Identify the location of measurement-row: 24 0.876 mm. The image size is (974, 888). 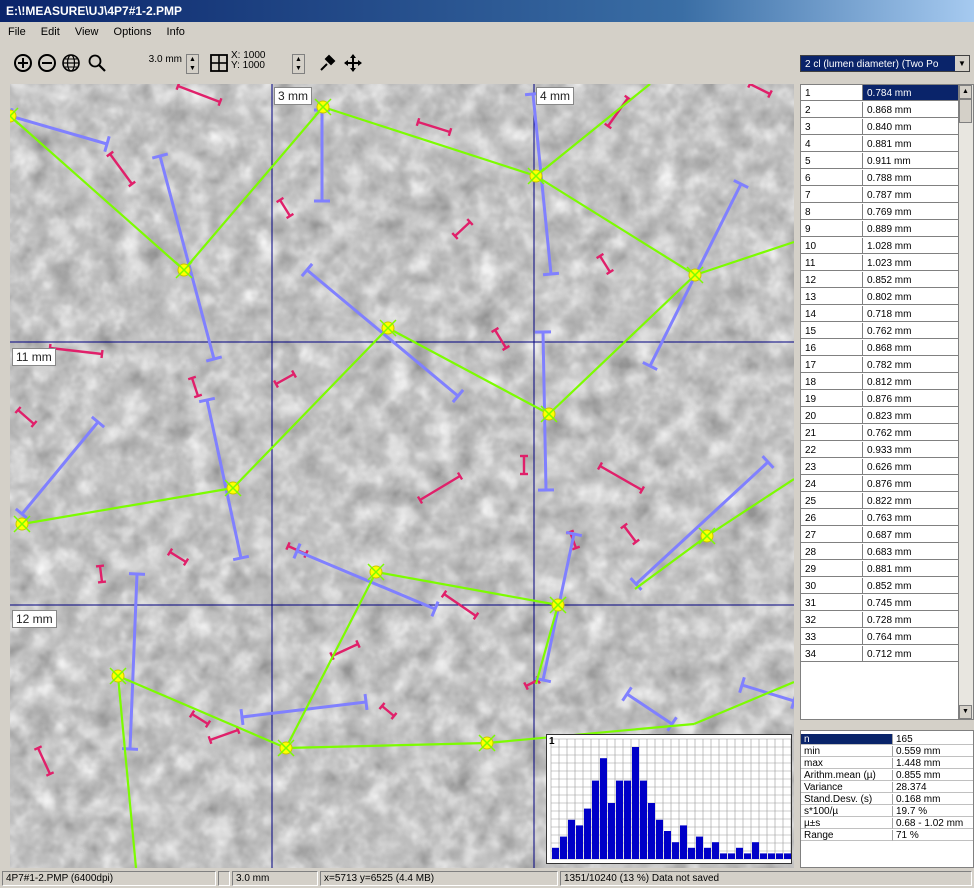
(881, 484).